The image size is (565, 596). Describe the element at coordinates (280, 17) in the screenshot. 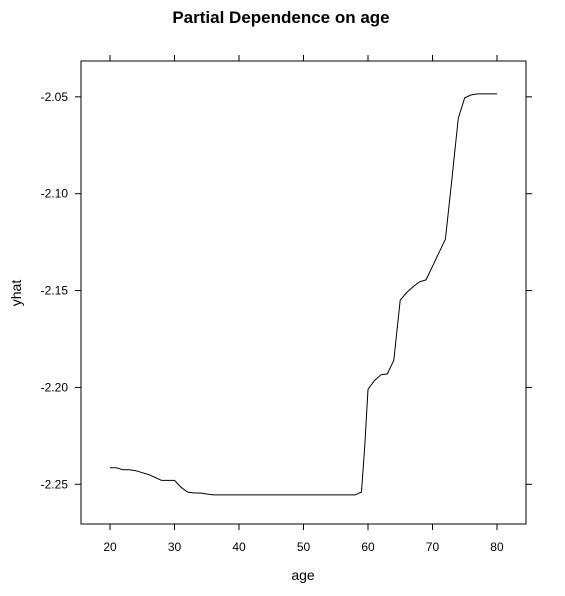

I see `chart-title: Partial Dependence on age` at that location.